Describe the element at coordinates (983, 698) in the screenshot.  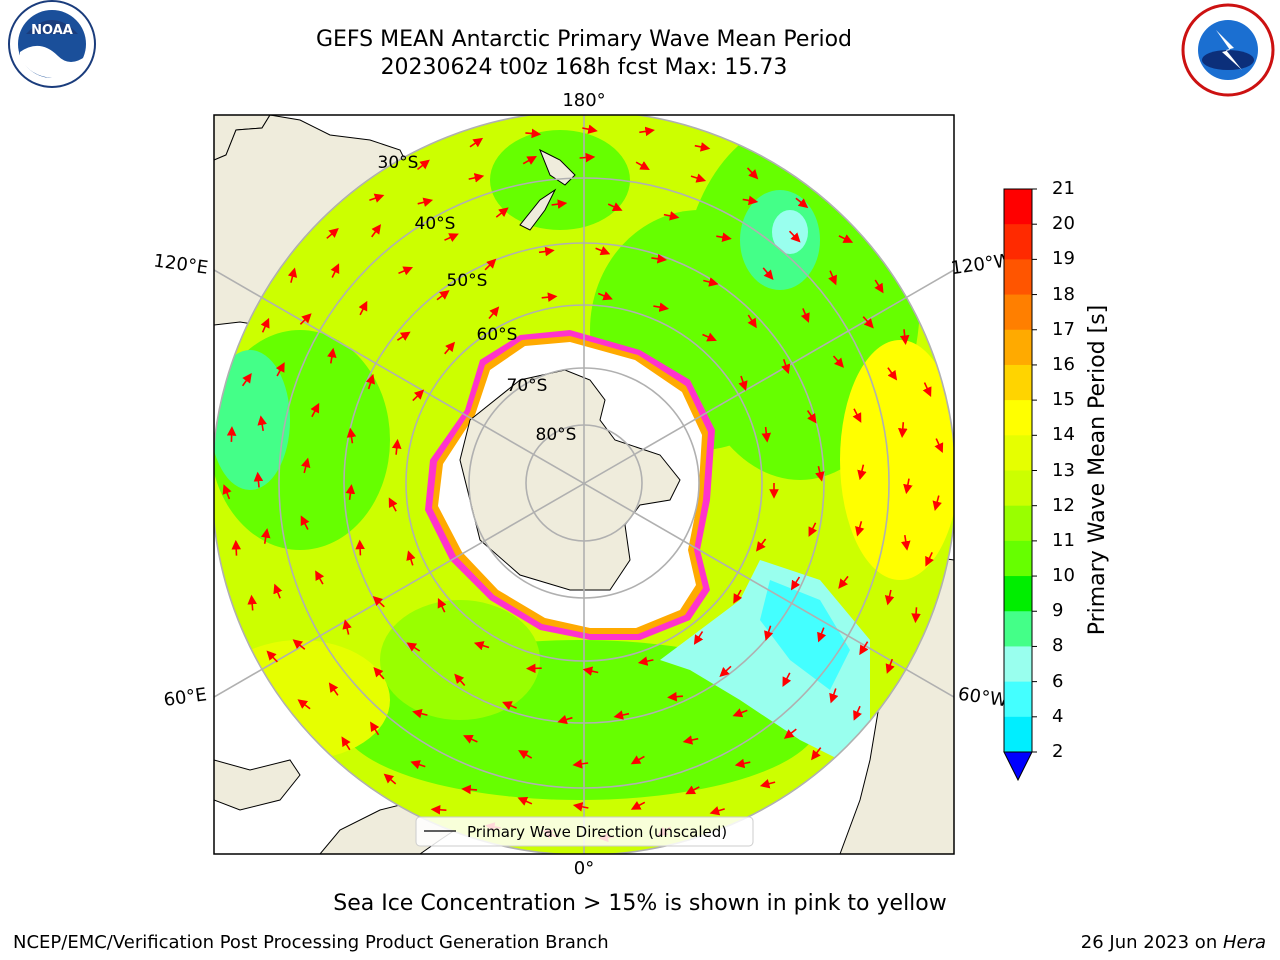
I see `lon-label-lower-right: 60°W` at that location.